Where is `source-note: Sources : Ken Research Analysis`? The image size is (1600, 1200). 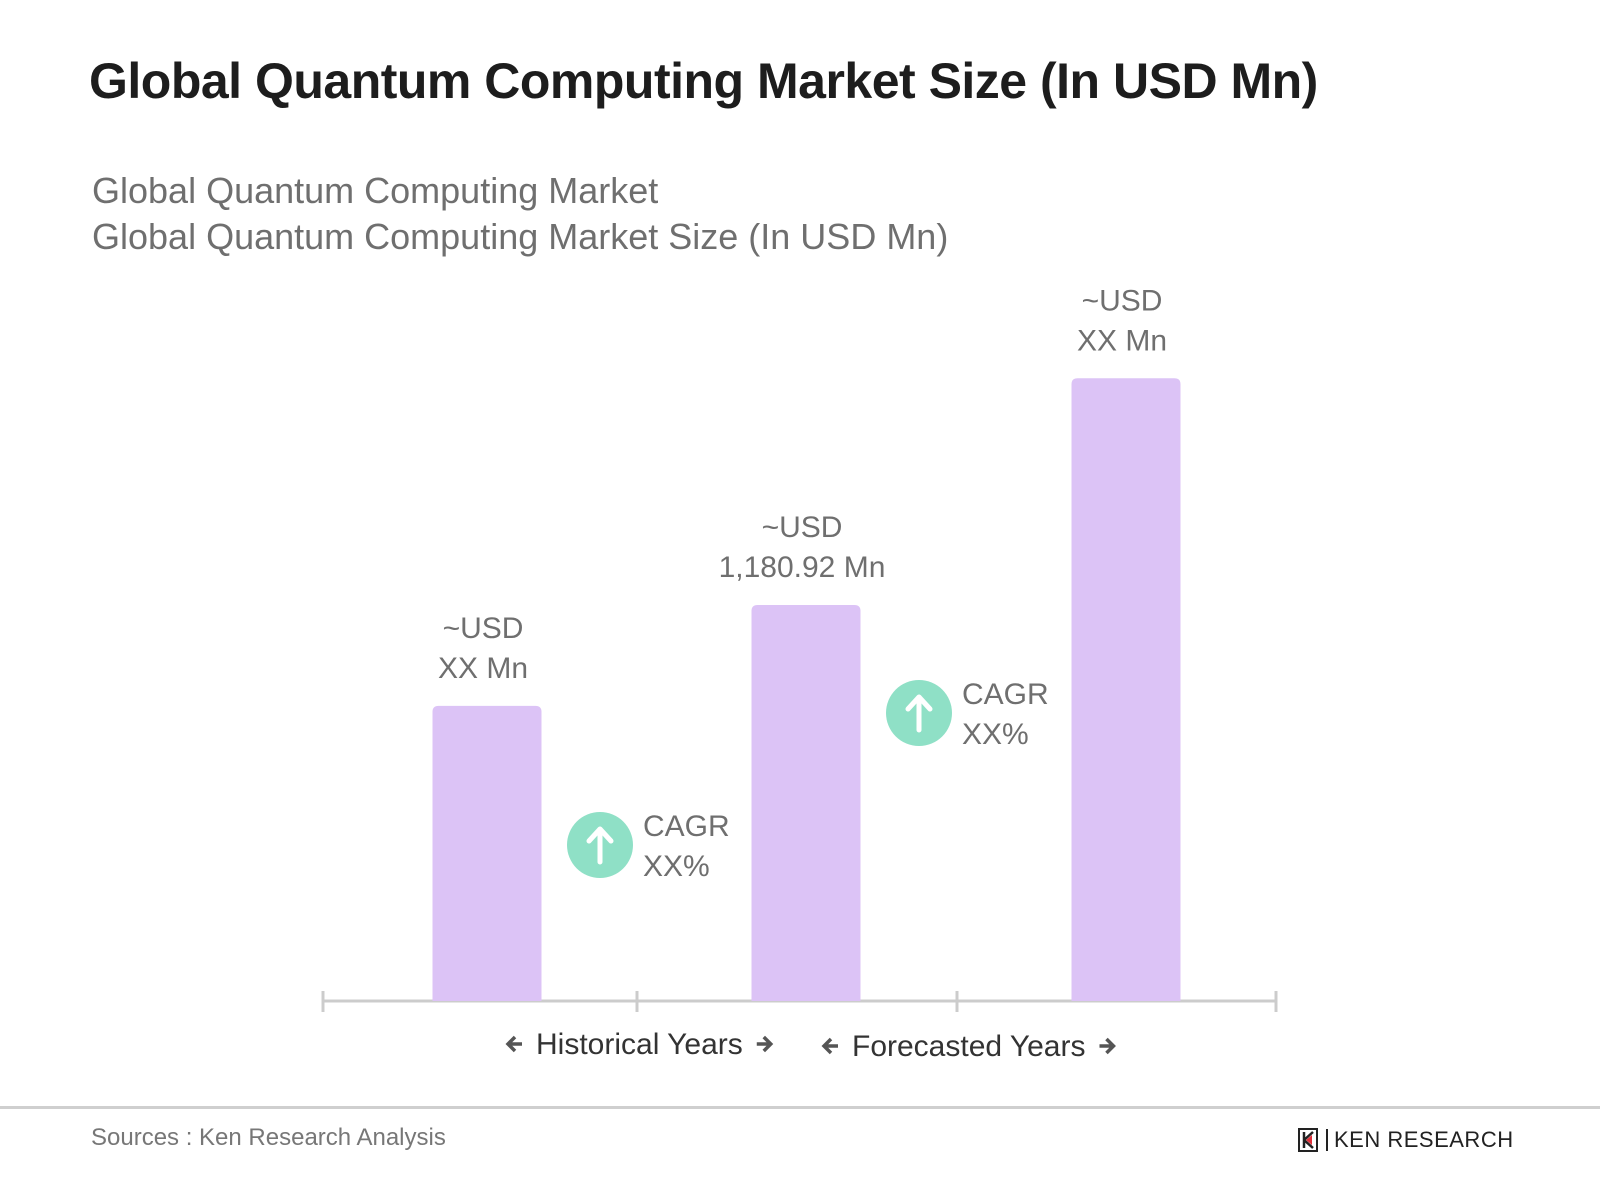
source-note: Sources : Ken Research Analysis is located at coordinates (268, 1137).